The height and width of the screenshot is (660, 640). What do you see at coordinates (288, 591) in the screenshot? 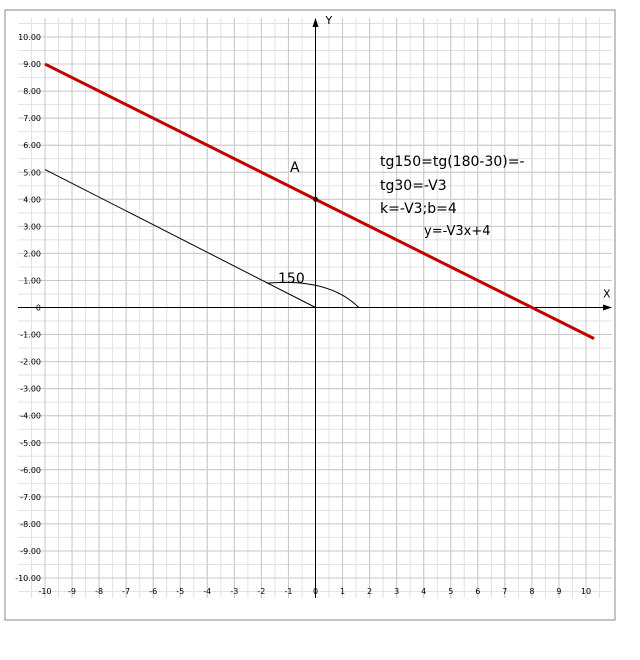
I see `x-tick-label: -1` at bounding box center [288, 591].